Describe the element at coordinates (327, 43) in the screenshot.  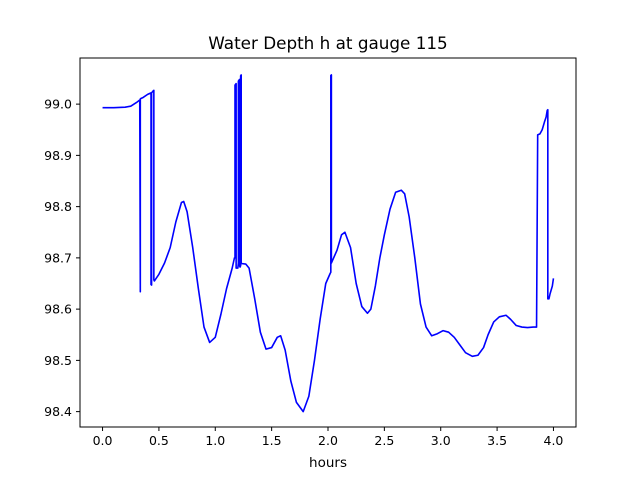
I see `chart-title: Water Depth h at gauge 115` at that location.